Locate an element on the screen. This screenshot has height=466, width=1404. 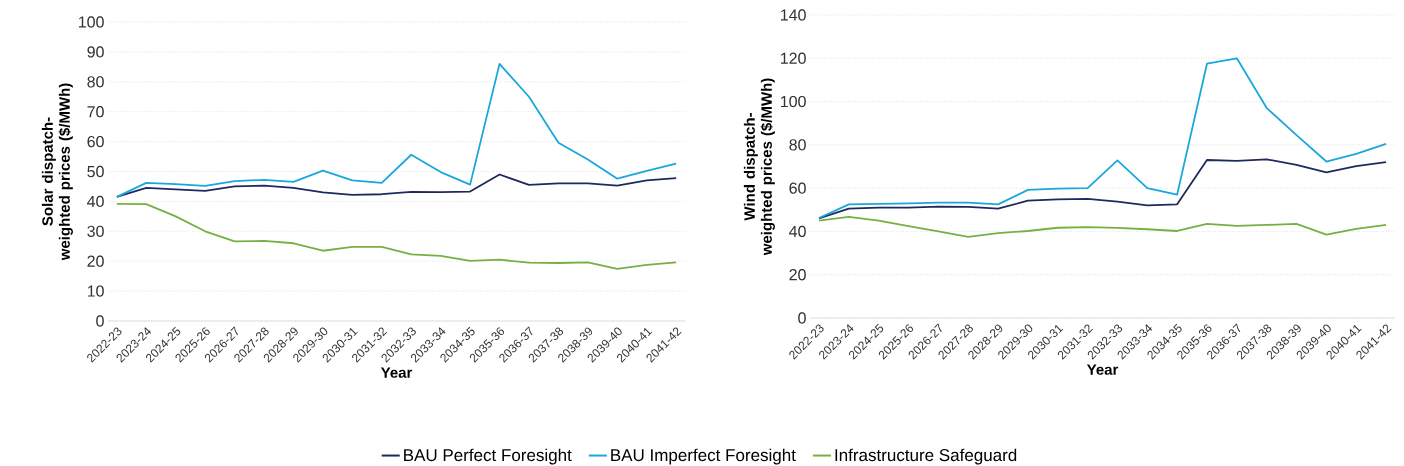
legend-label: BAU Perfect Foresight is located at coordinates (488, 456).